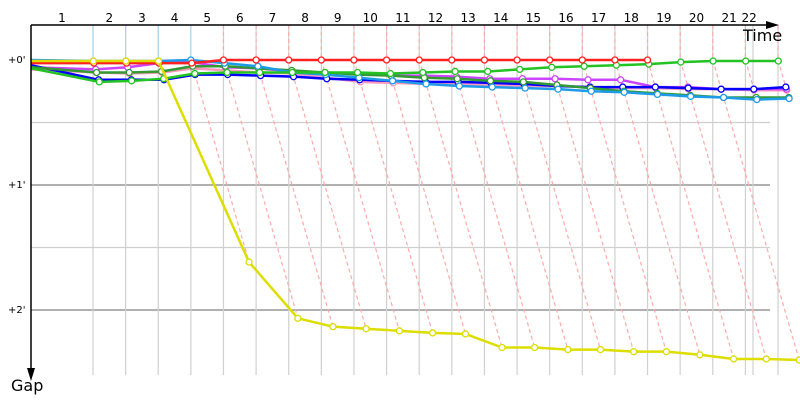  Describe the element at coordinates (772, 25) in the screenshot. I see `x-axis-arrow-icon` at that location.